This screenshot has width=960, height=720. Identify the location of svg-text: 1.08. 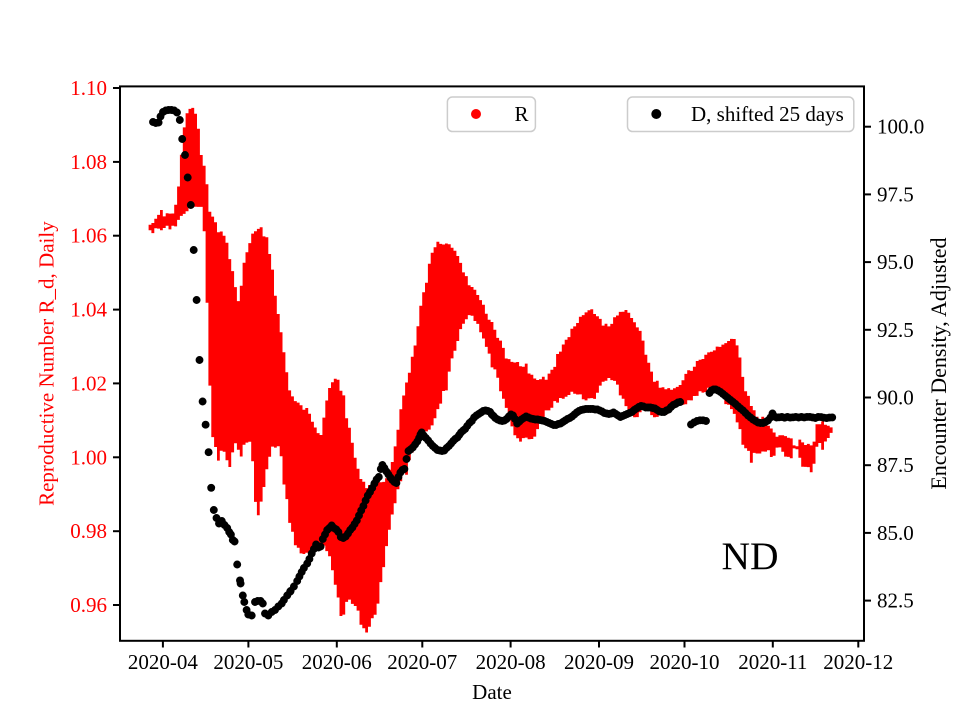
(88, 162).